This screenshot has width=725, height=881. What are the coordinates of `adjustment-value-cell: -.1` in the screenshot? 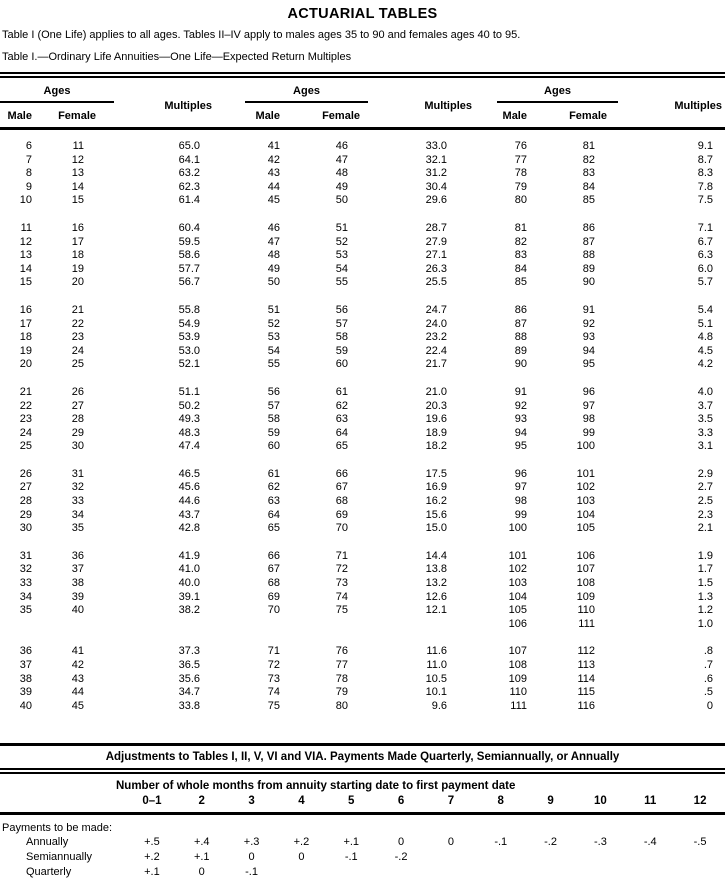 It's located at (501, 842).